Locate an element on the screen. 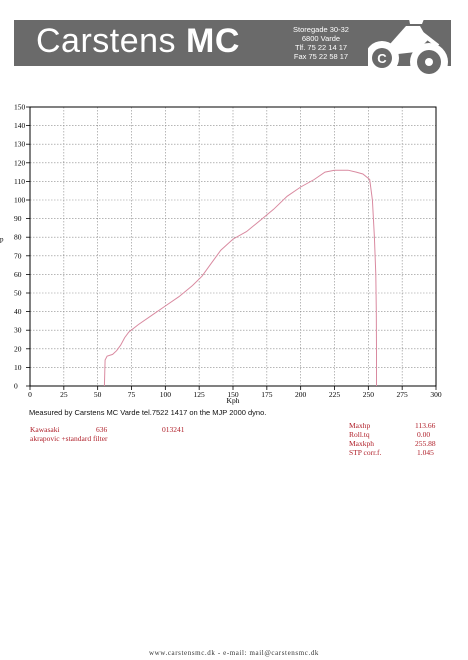 This screenshot has width=468, height=660. y-tick-label: 10 is located at coordinates (18, 367).